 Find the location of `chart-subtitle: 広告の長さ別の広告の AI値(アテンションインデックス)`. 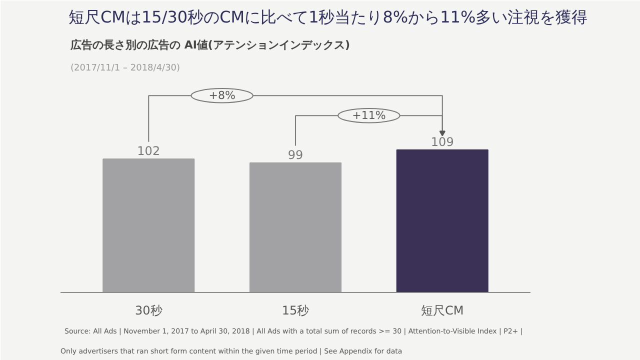

chart-subtitle: 広告の長さ別の広告の AI値(アテンションインデックス) is located at coordinates (210, 45).